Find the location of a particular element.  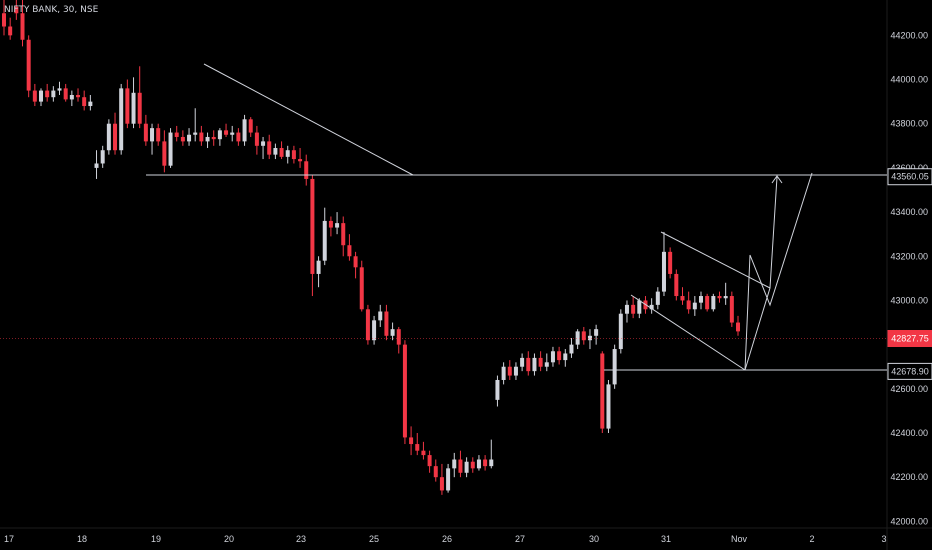

downtrend-line is located at coordinates (308, 119).